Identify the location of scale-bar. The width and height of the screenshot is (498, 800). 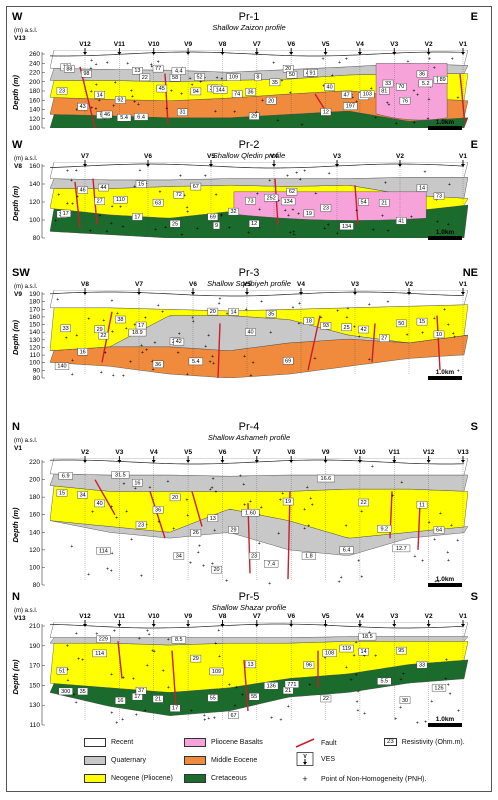
(445, 128).